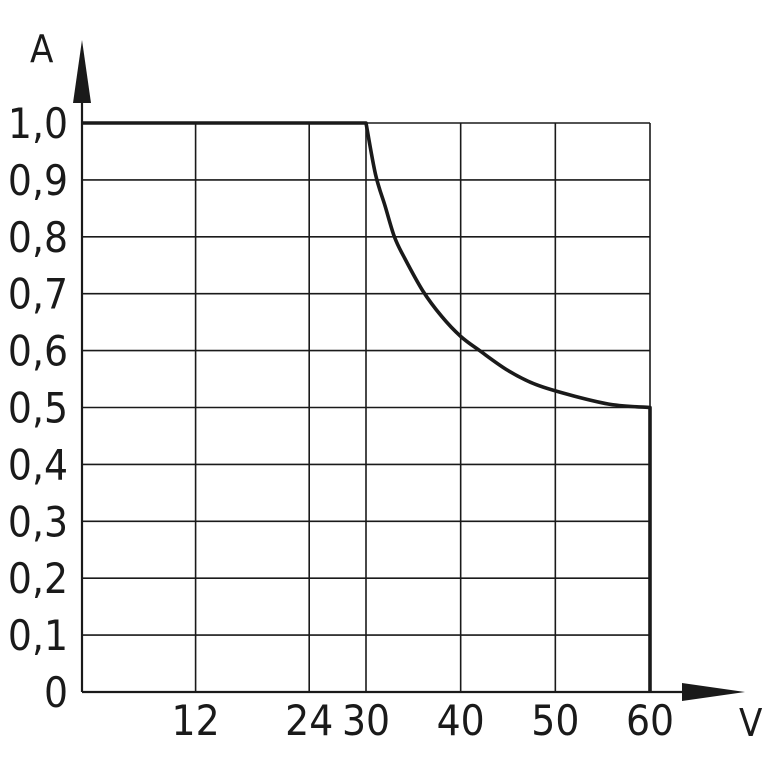  I want to click on y-tick-label: 0,9, so click(38, 180).